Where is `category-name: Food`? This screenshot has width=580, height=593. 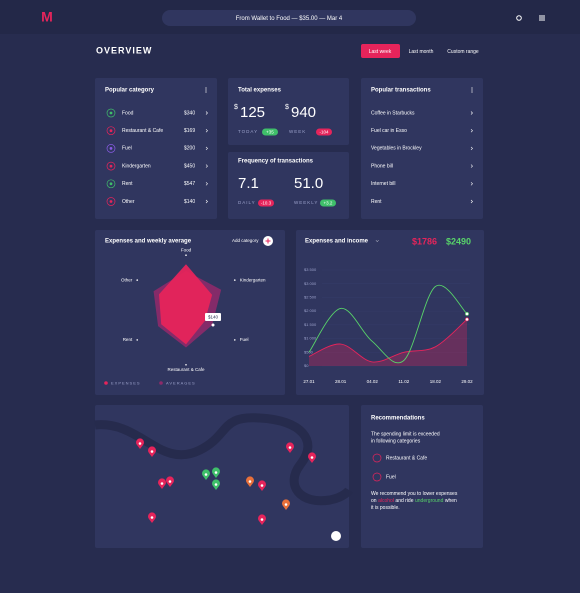 category-name: Food is located at coordinates (128, 113).